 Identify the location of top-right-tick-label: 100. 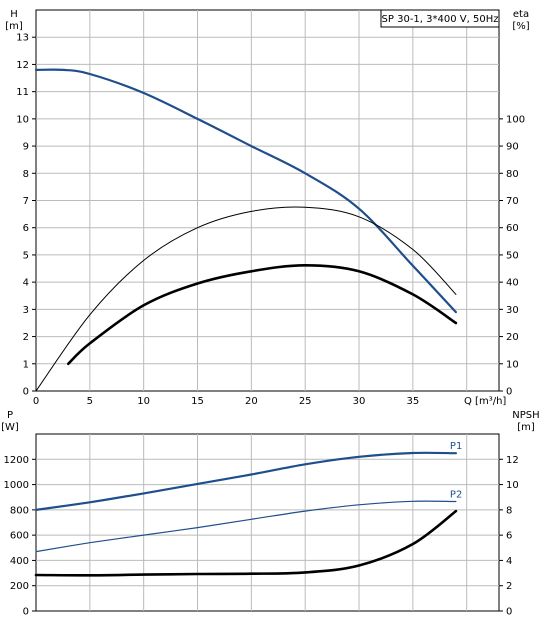
(515, 119).